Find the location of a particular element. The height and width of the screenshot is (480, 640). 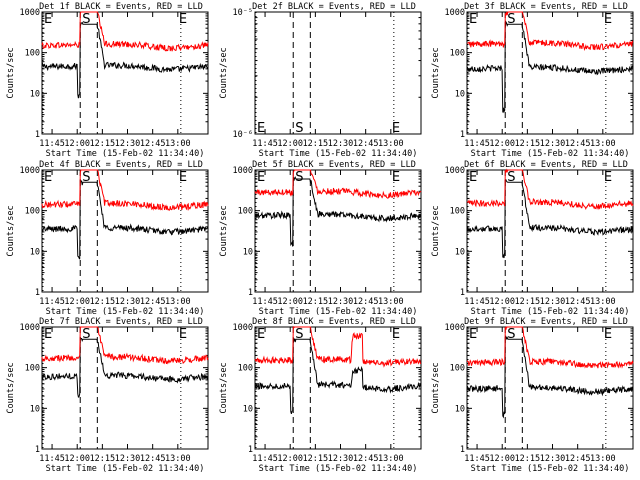

panel-title: Det 1f BLACK = Events, RED = LLD is located at coordinates (121, 7).